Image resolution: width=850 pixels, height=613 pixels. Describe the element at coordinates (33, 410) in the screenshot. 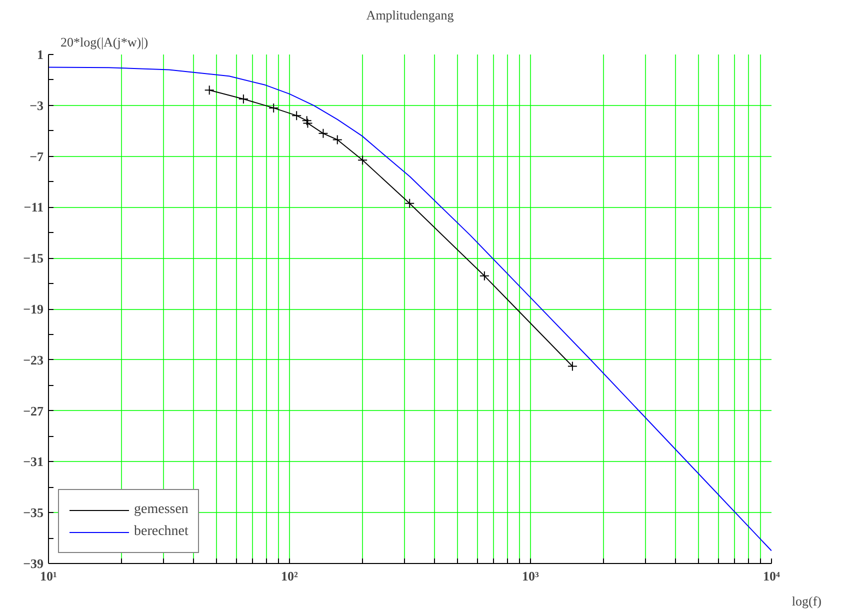

I see `y-tick-label: −27` at that location.